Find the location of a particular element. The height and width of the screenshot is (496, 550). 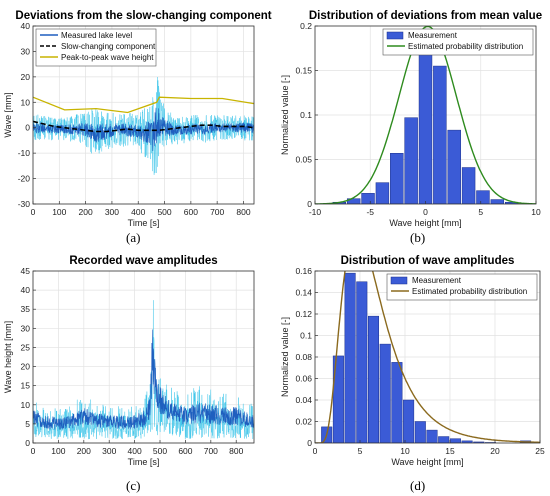

panel-label-a: (a) is located at coordinates (133, 237).